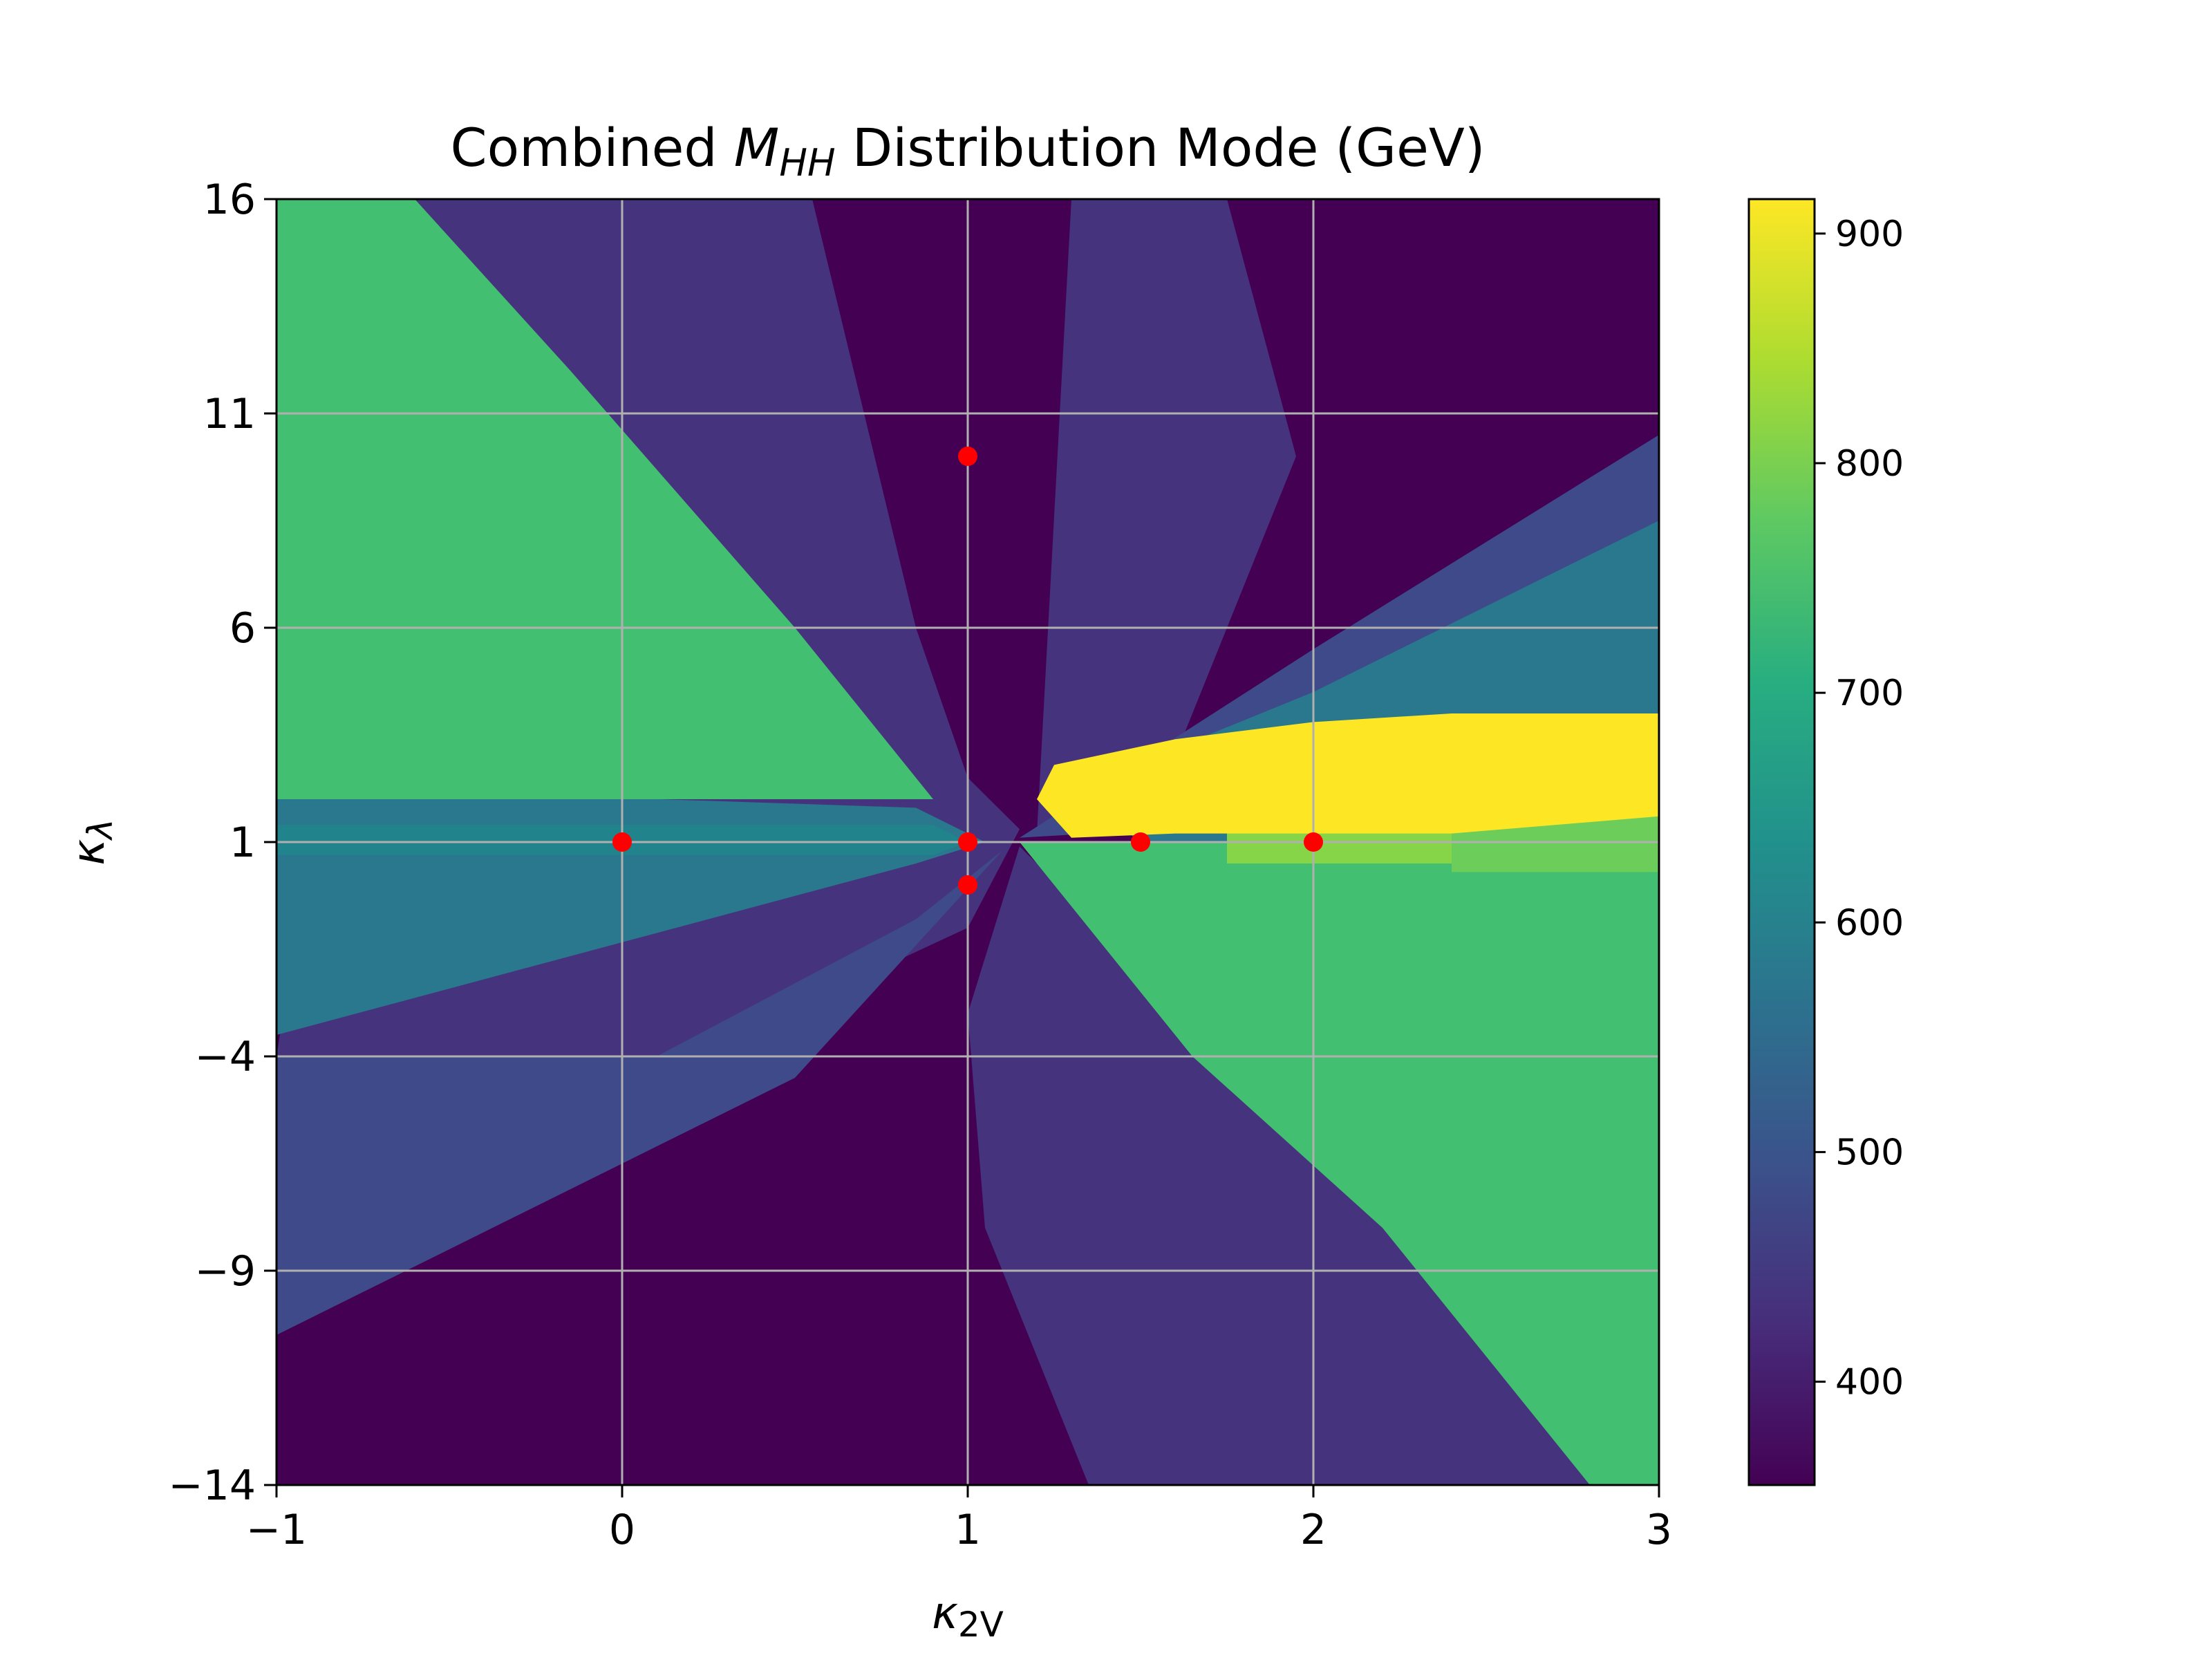  Describe the element at coordinates (968, 1530) in the screenshot. I see `x-tick-label-2: 1` at that location.